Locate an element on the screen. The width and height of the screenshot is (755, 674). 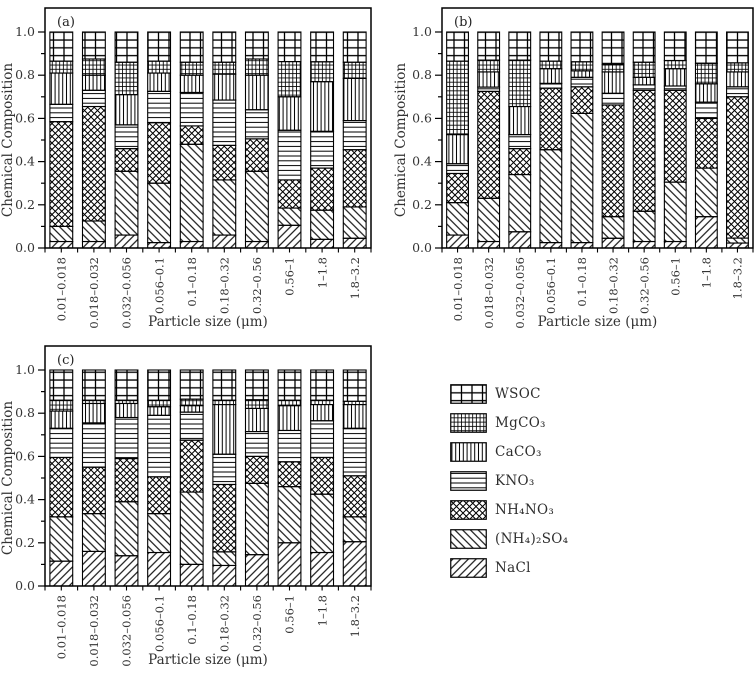
x-axis-title: Particle size (μm) is located at coordinates (208, 322).